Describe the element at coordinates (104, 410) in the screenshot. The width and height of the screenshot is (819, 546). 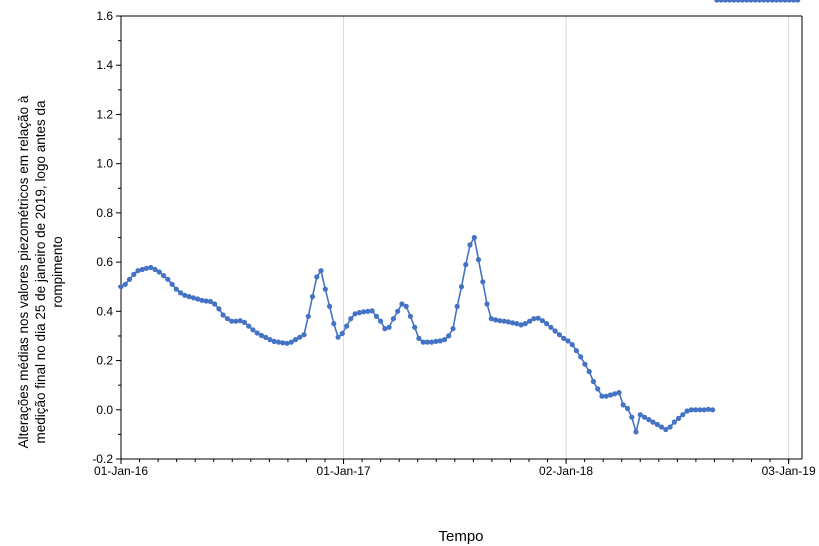
I see `y-tick-label: 0.0` at that location.